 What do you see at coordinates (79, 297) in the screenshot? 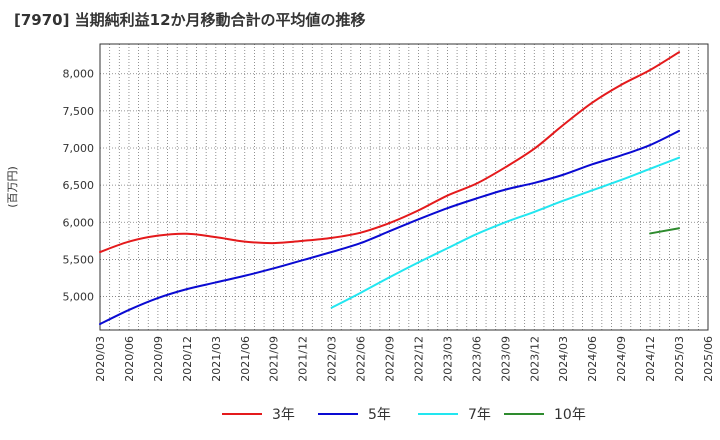
I see `y-tick-label: 5,000` at bounding box center [79, 297].